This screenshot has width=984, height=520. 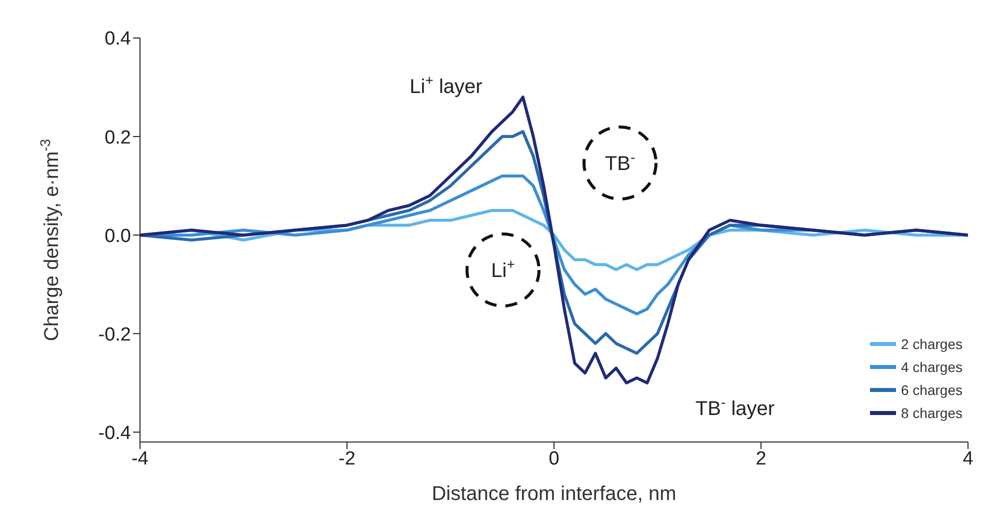 I want to click on legend-label: 2 charges, so click(x=931, y=344).